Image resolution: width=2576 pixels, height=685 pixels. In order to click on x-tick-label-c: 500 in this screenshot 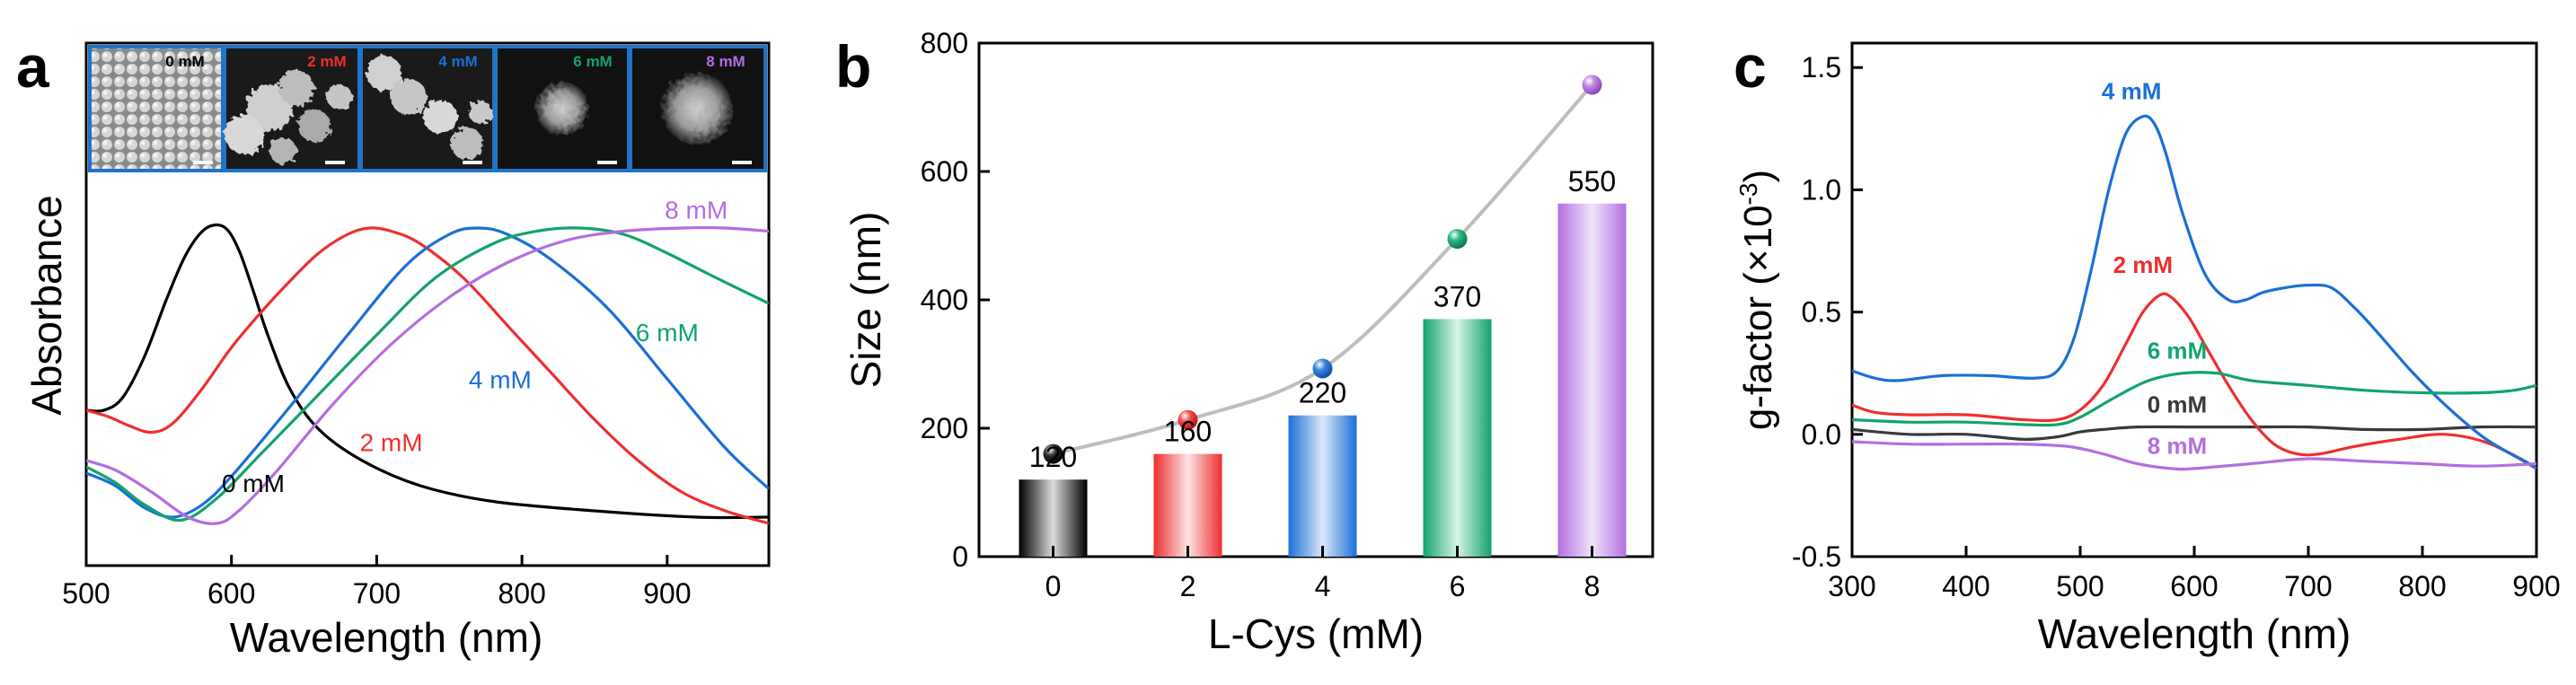, I will do `click(2080, 586)`.